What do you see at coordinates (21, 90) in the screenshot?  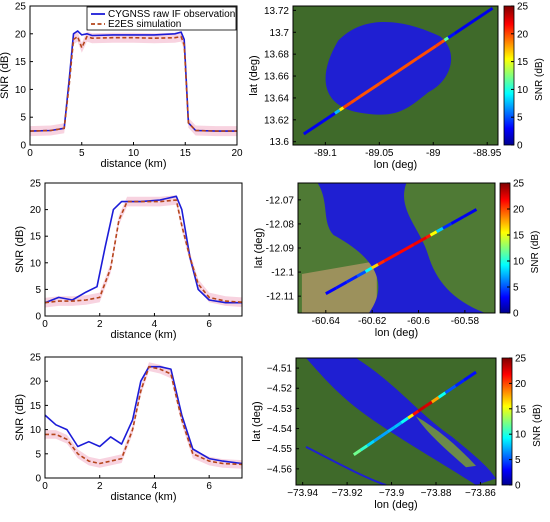 I see `snr-panel-1-ytick-label: 10` at bounding box center [21, 90].